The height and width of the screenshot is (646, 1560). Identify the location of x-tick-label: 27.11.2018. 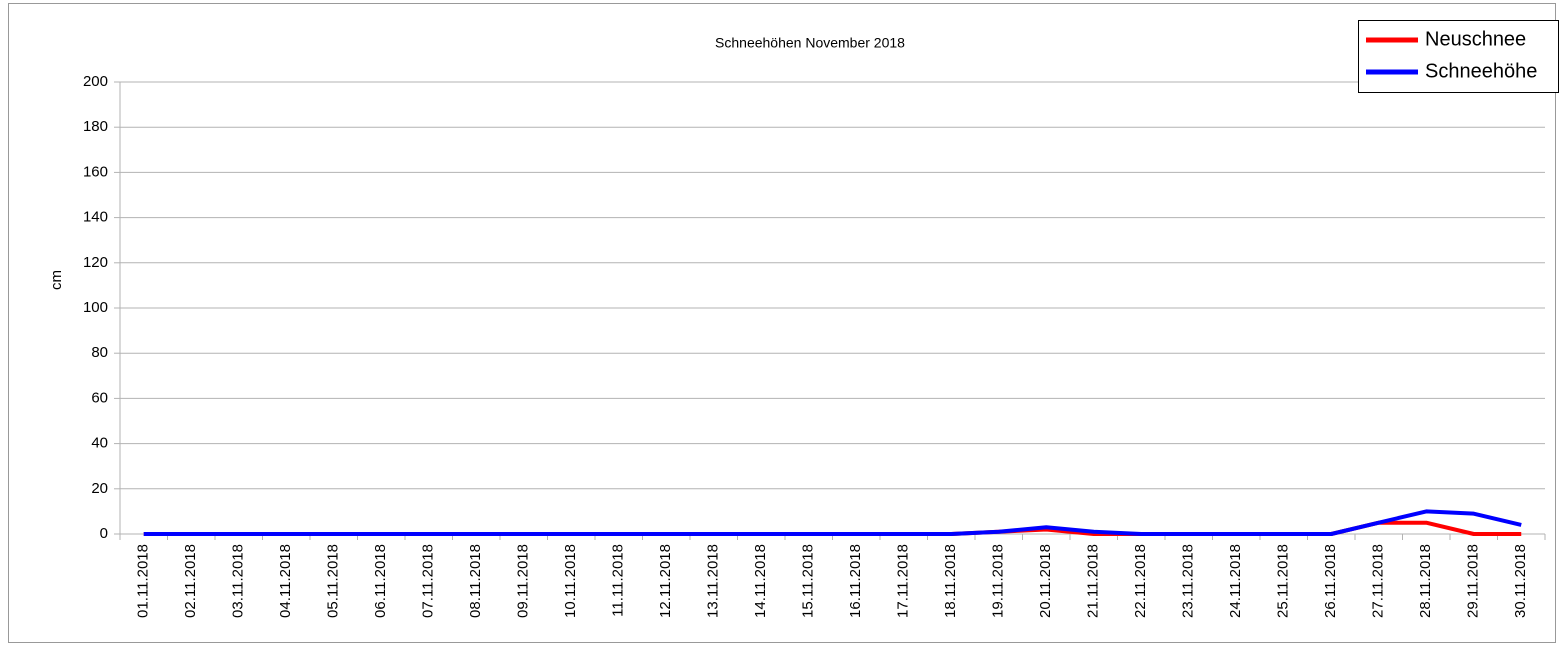
(1378, 581).